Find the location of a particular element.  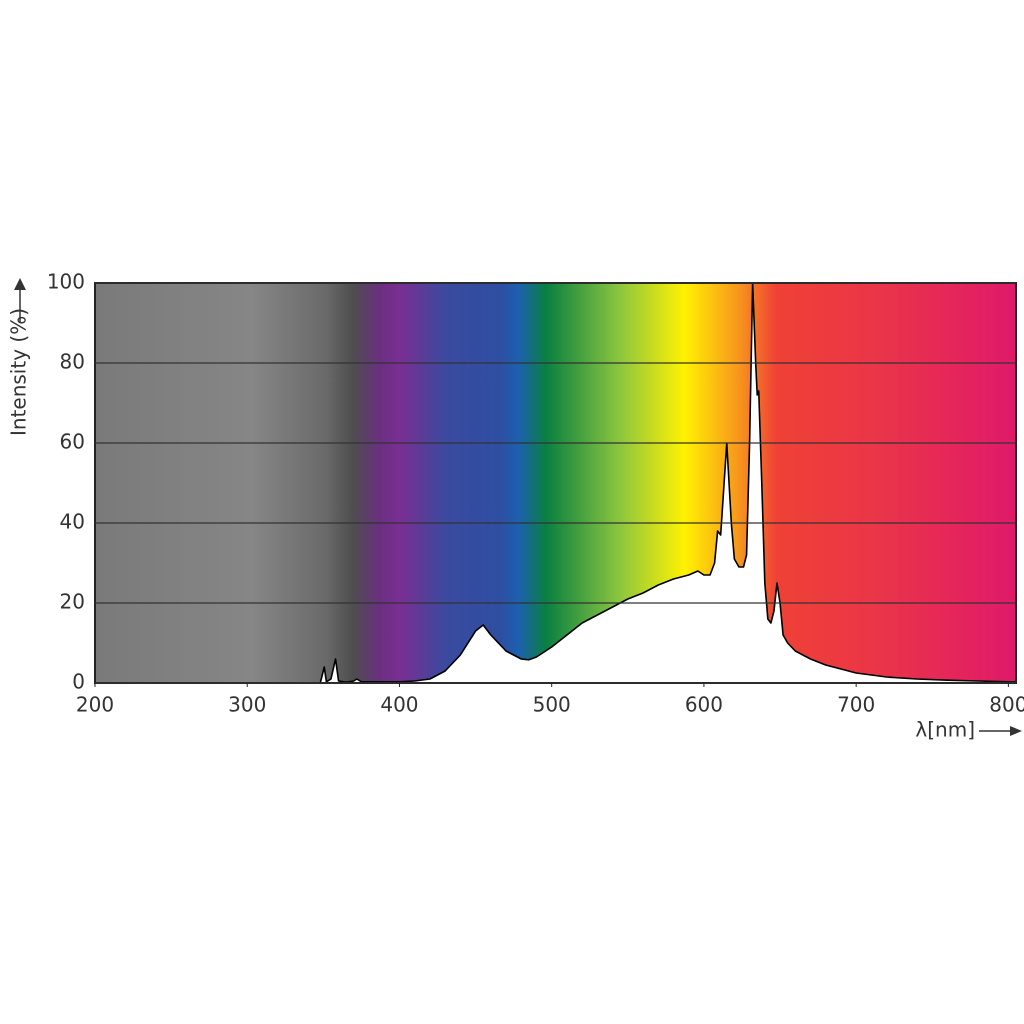

y-tick-label: 60 is located at coordinates (72, 442).